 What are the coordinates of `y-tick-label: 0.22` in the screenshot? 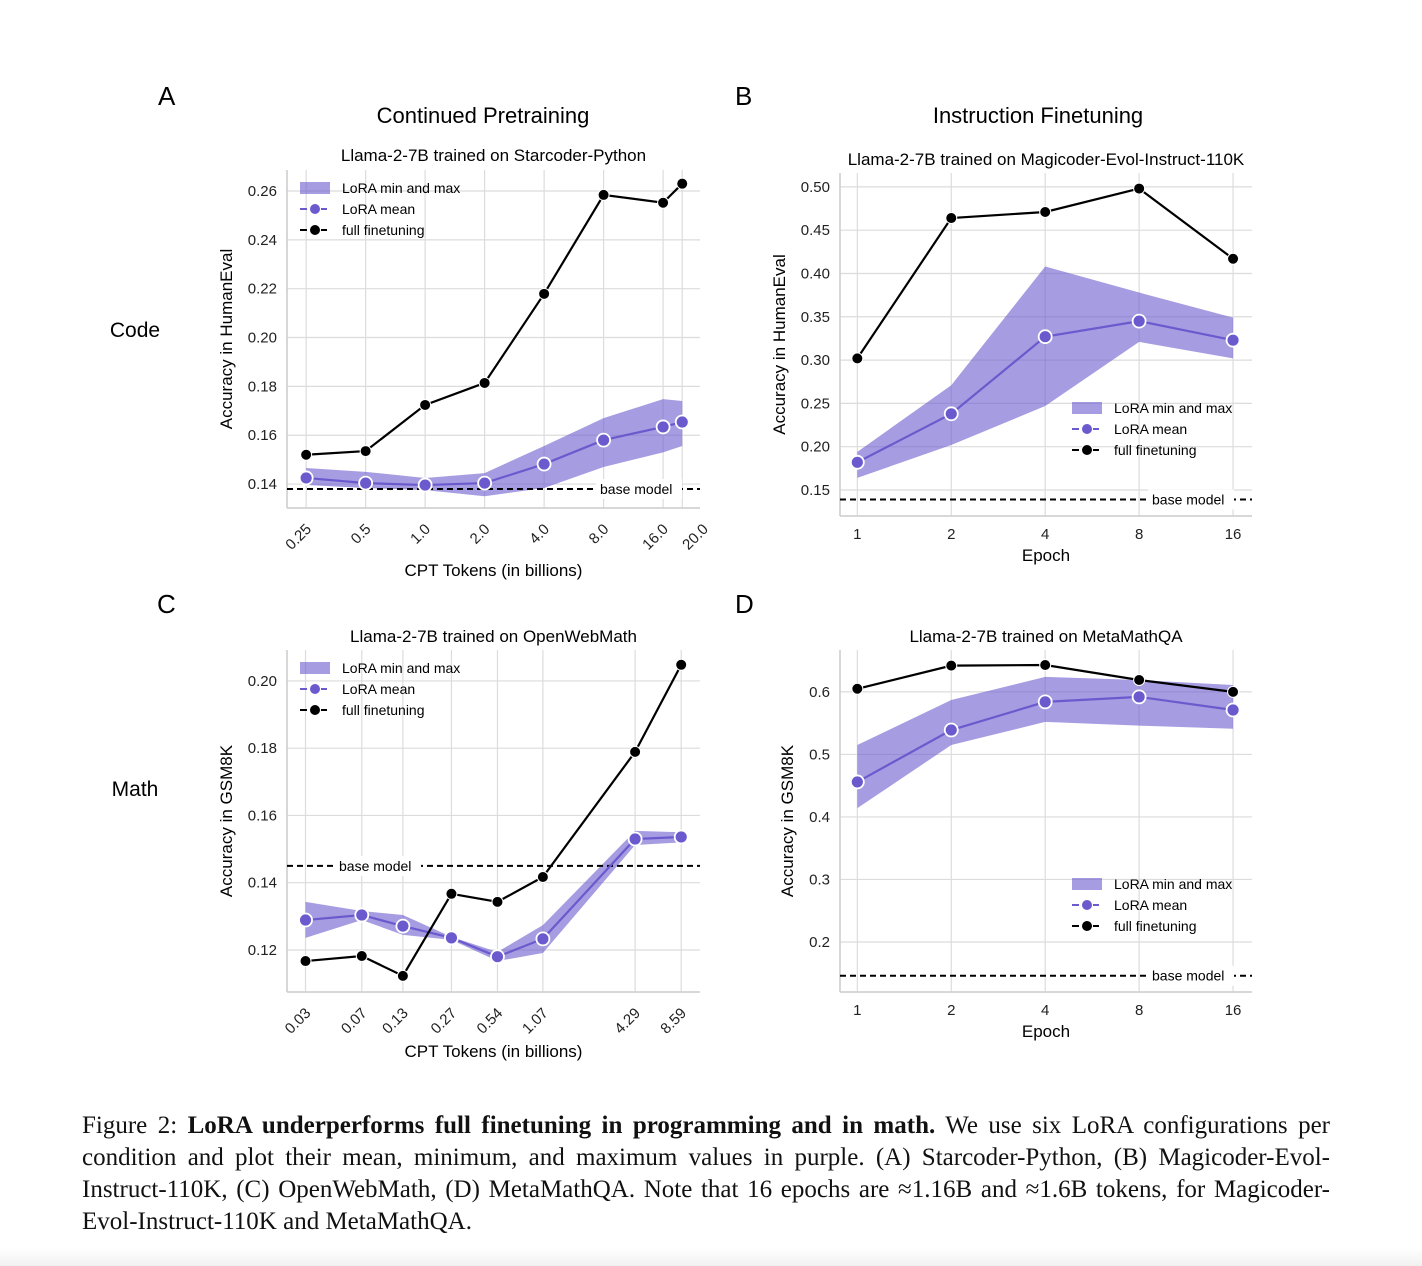 It's located at (262, 289).